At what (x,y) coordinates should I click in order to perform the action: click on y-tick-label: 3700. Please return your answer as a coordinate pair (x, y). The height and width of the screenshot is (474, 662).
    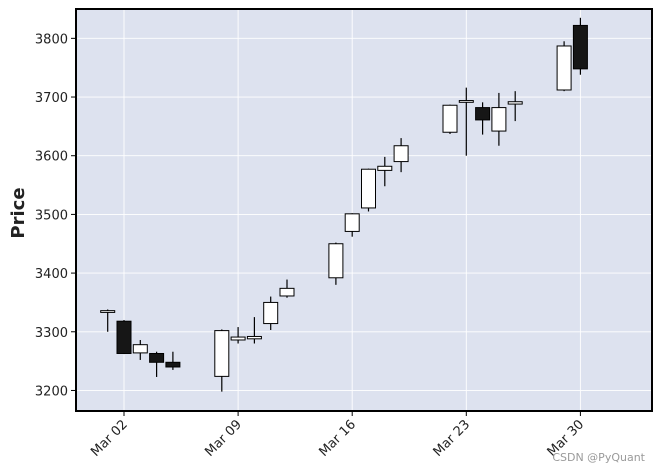
    Looking at the image, I should click on (51, 98).